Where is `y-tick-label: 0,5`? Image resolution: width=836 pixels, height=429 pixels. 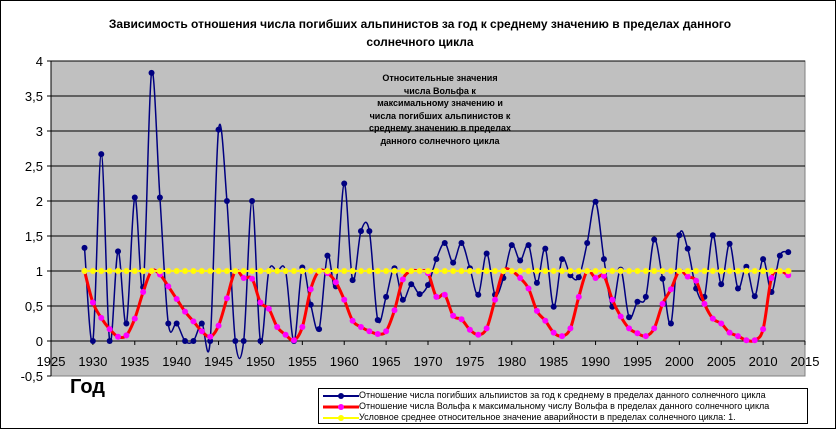
y-tick-label: 0,5 is located at coordinates (34, 306).